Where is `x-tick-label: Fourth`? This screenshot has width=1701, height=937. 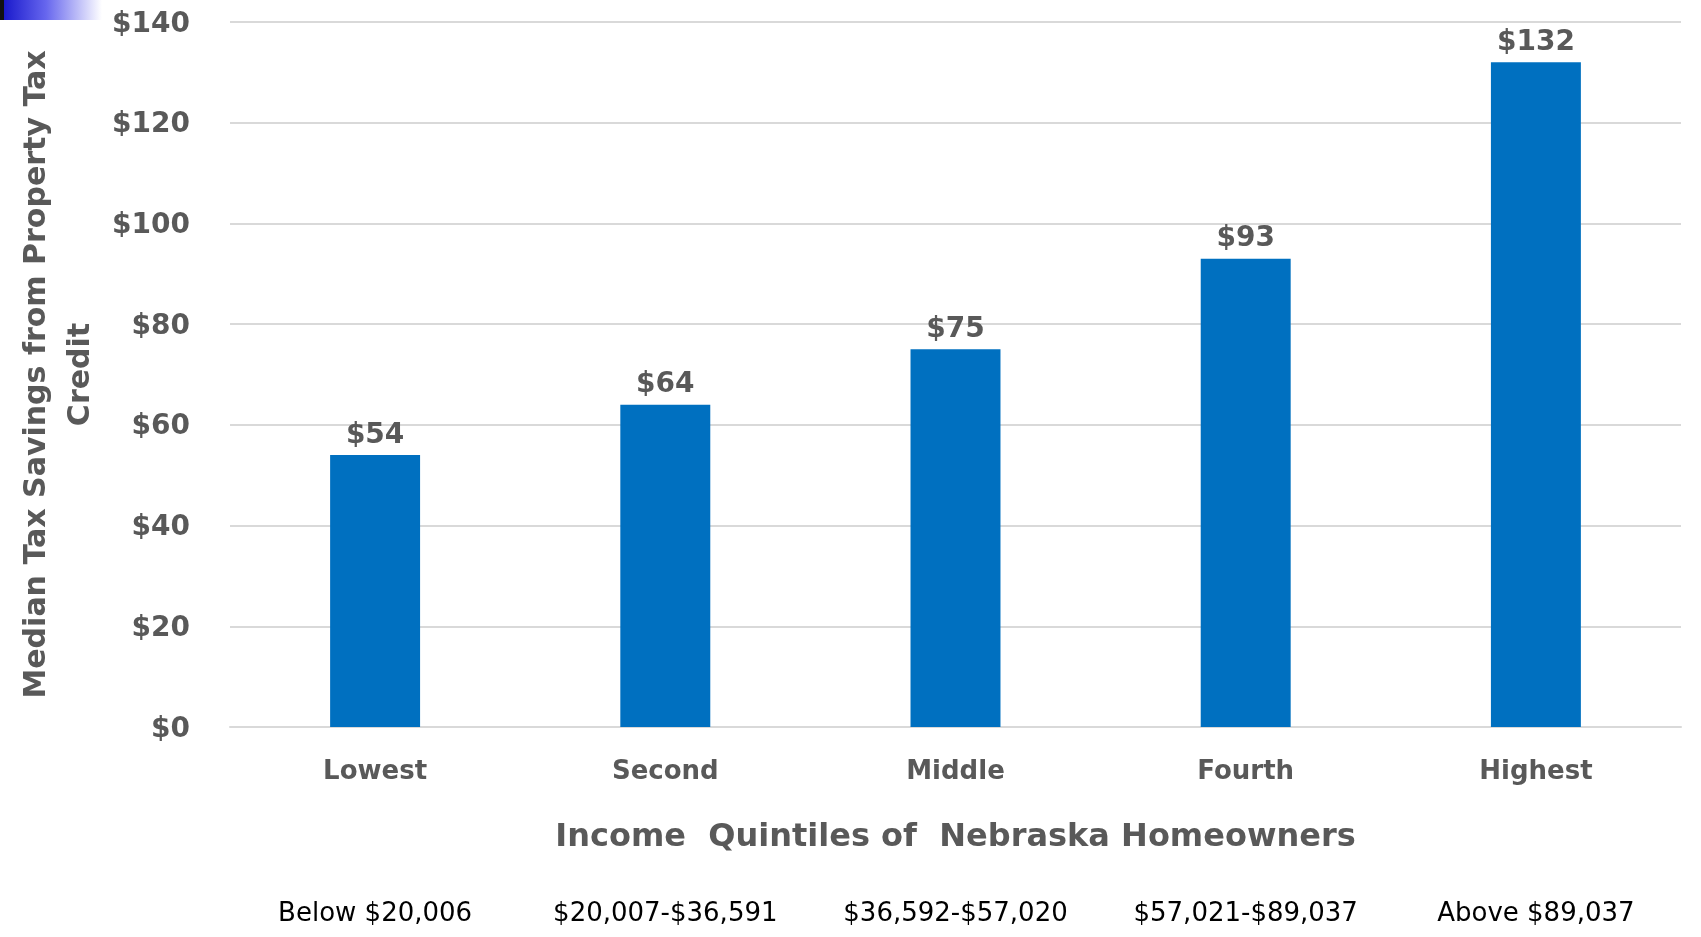
x-tick-label: Fourth is located at coordinates (1246, 770).